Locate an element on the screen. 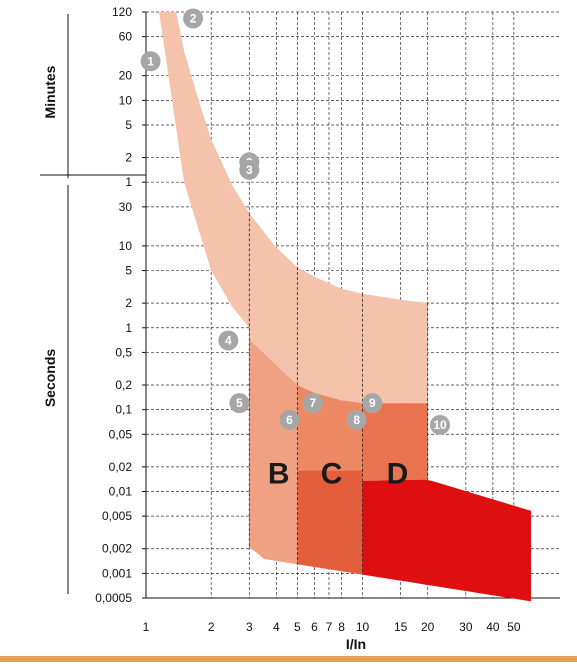  y-tick-label: 0,0005 is located at coordinates (113, 598).